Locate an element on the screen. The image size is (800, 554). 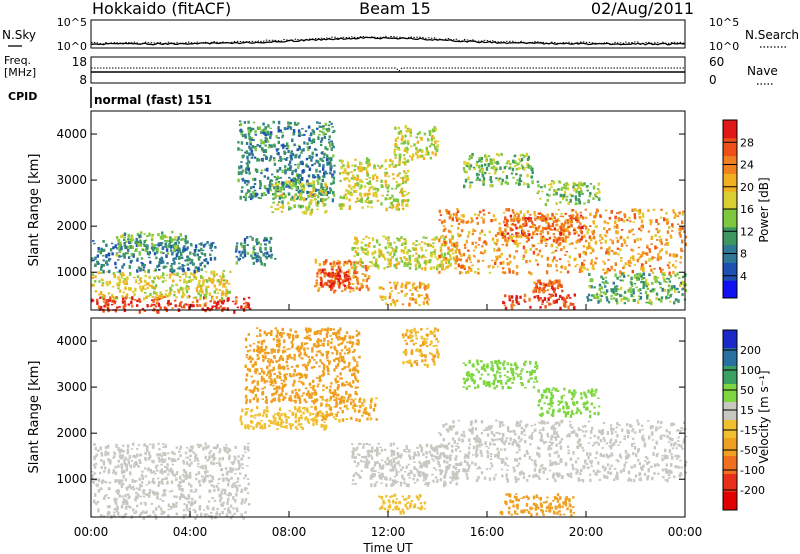
freq-panel: Freq. [MHz] 18 8 60 0 Nave is located at coordinates (391, 70).